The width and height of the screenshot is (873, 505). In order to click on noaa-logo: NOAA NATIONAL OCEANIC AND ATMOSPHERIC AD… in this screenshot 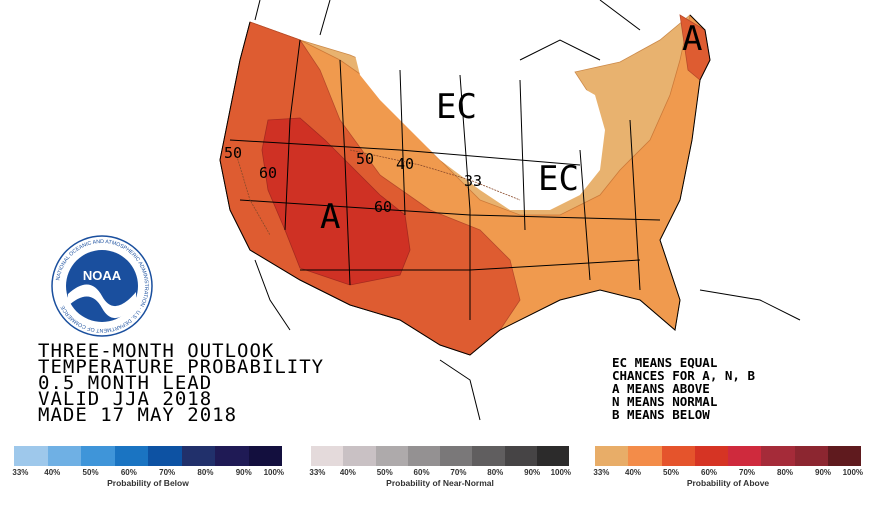, I will do `click(102, 286)`.